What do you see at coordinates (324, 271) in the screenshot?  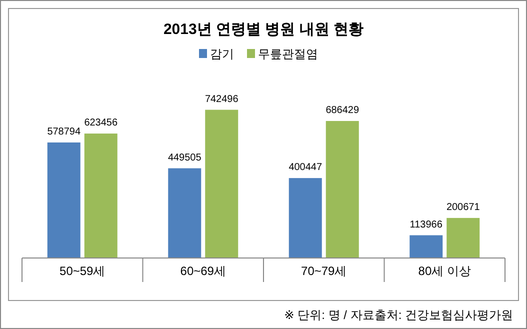 I see `x-tick-label: 70~79세` at bounding box center [324, 271].